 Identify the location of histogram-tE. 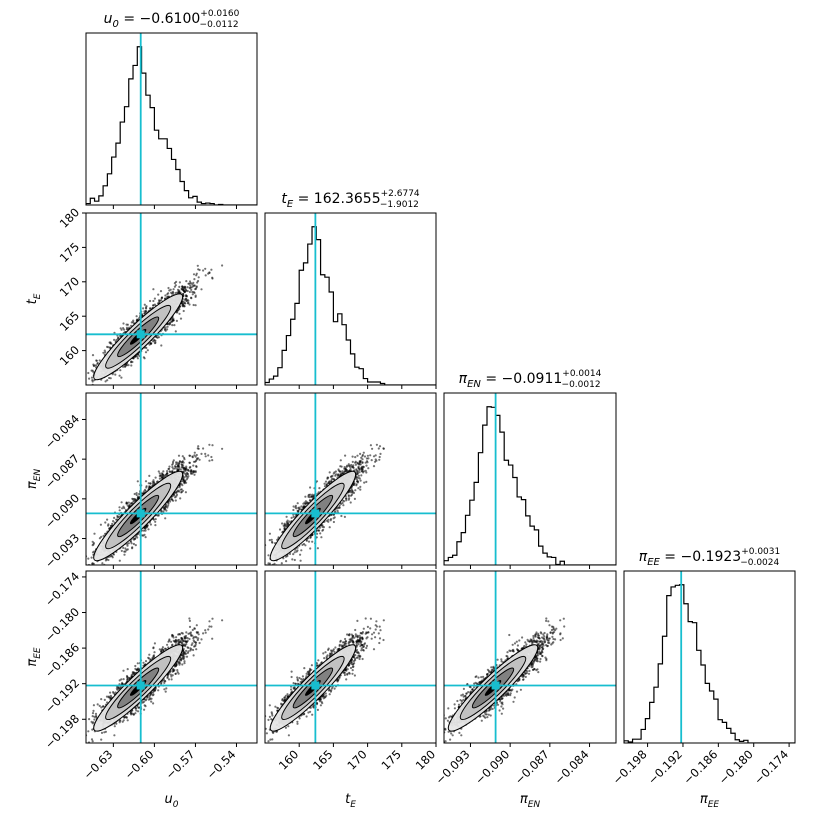
(350, 301).